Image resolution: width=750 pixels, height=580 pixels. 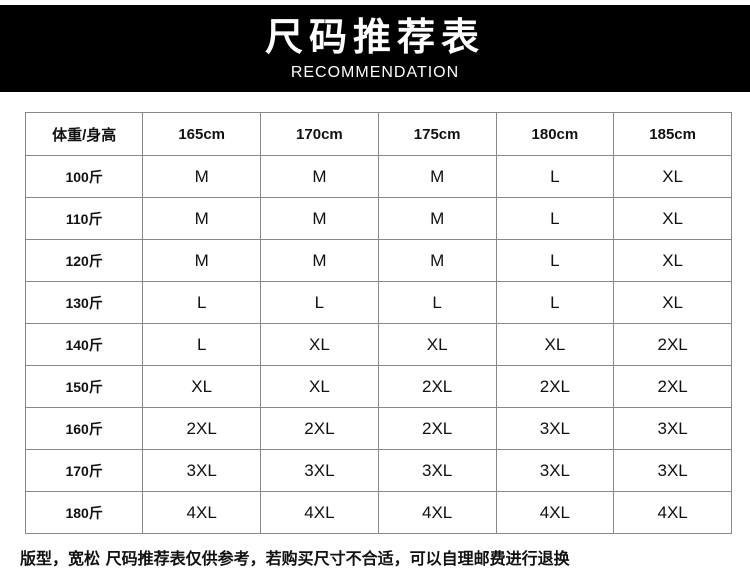 I want to click on row-header: 150斤, so click(x=84, y=386).